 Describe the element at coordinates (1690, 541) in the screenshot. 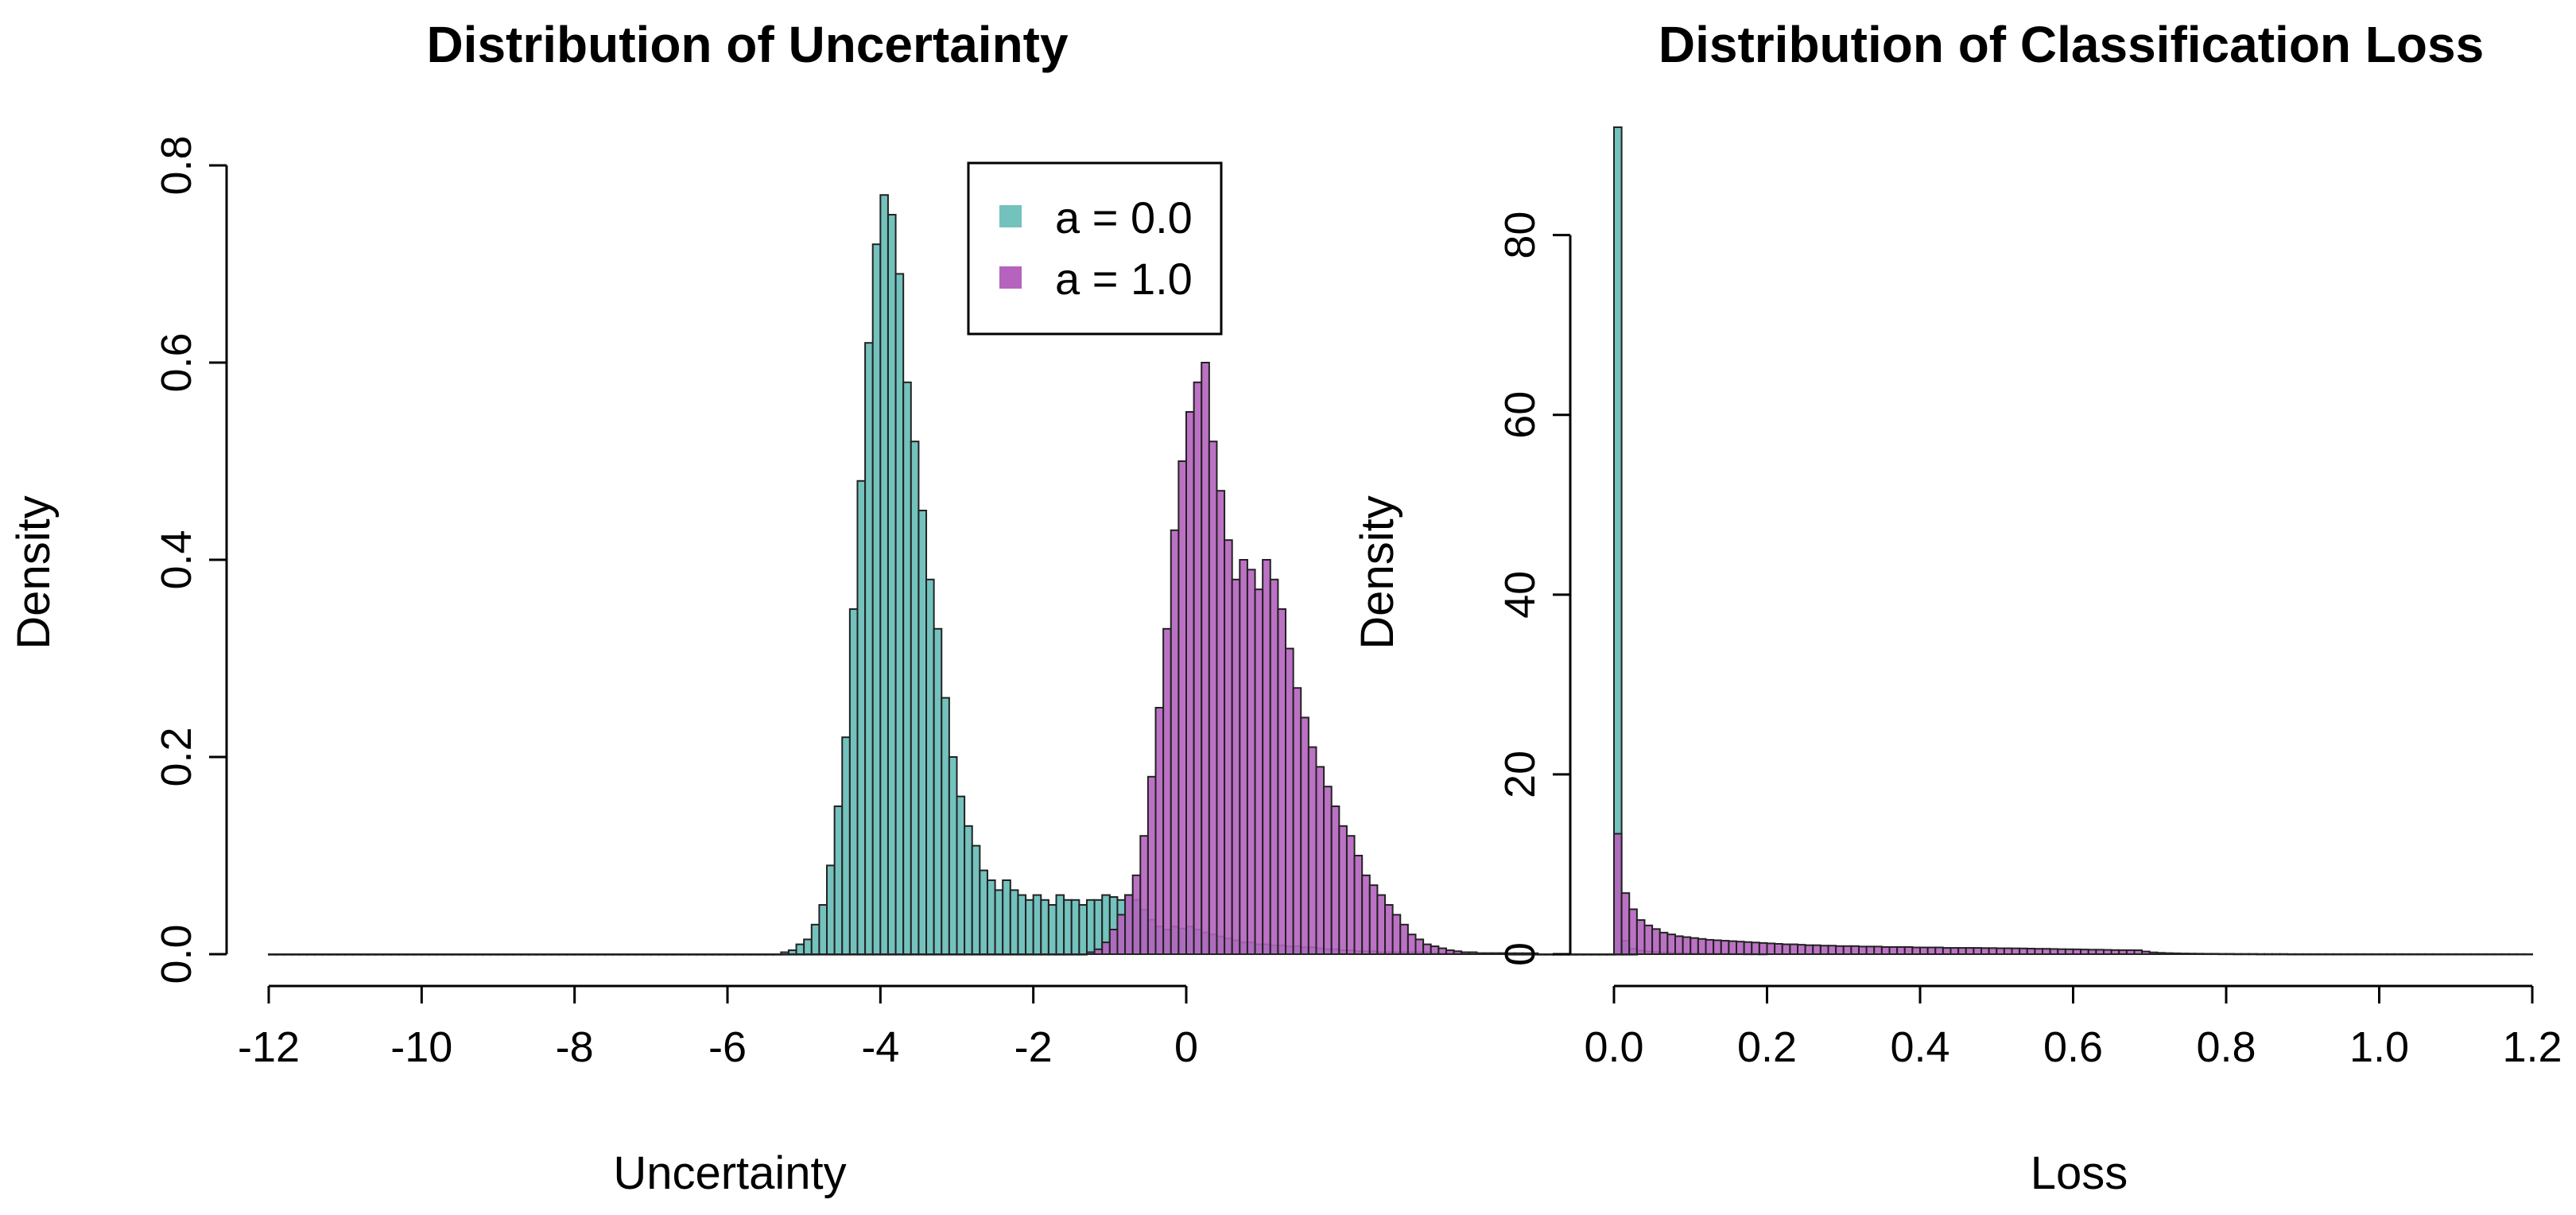

I see `series-a0` at that location.